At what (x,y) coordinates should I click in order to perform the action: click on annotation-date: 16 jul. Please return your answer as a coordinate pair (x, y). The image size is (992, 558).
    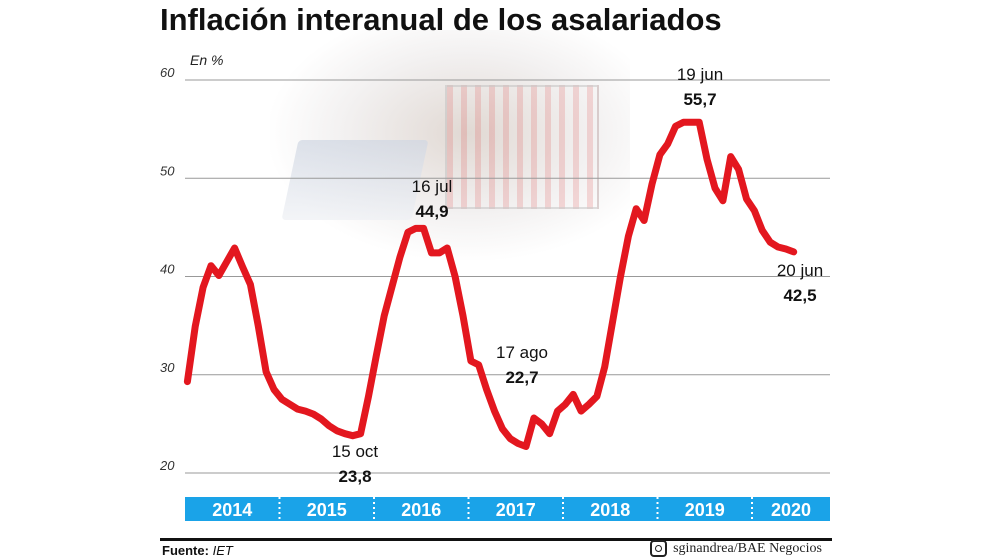
    Looking at the image, I should click on (432, 186).